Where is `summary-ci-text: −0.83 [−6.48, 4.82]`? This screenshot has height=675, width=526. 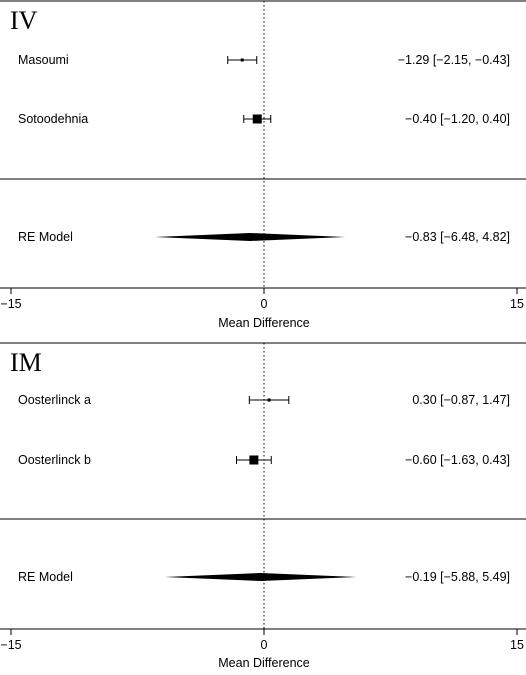 summary-ci-text: −0.83 [−6.48, 4.82] is located at coordinates (457, 237).